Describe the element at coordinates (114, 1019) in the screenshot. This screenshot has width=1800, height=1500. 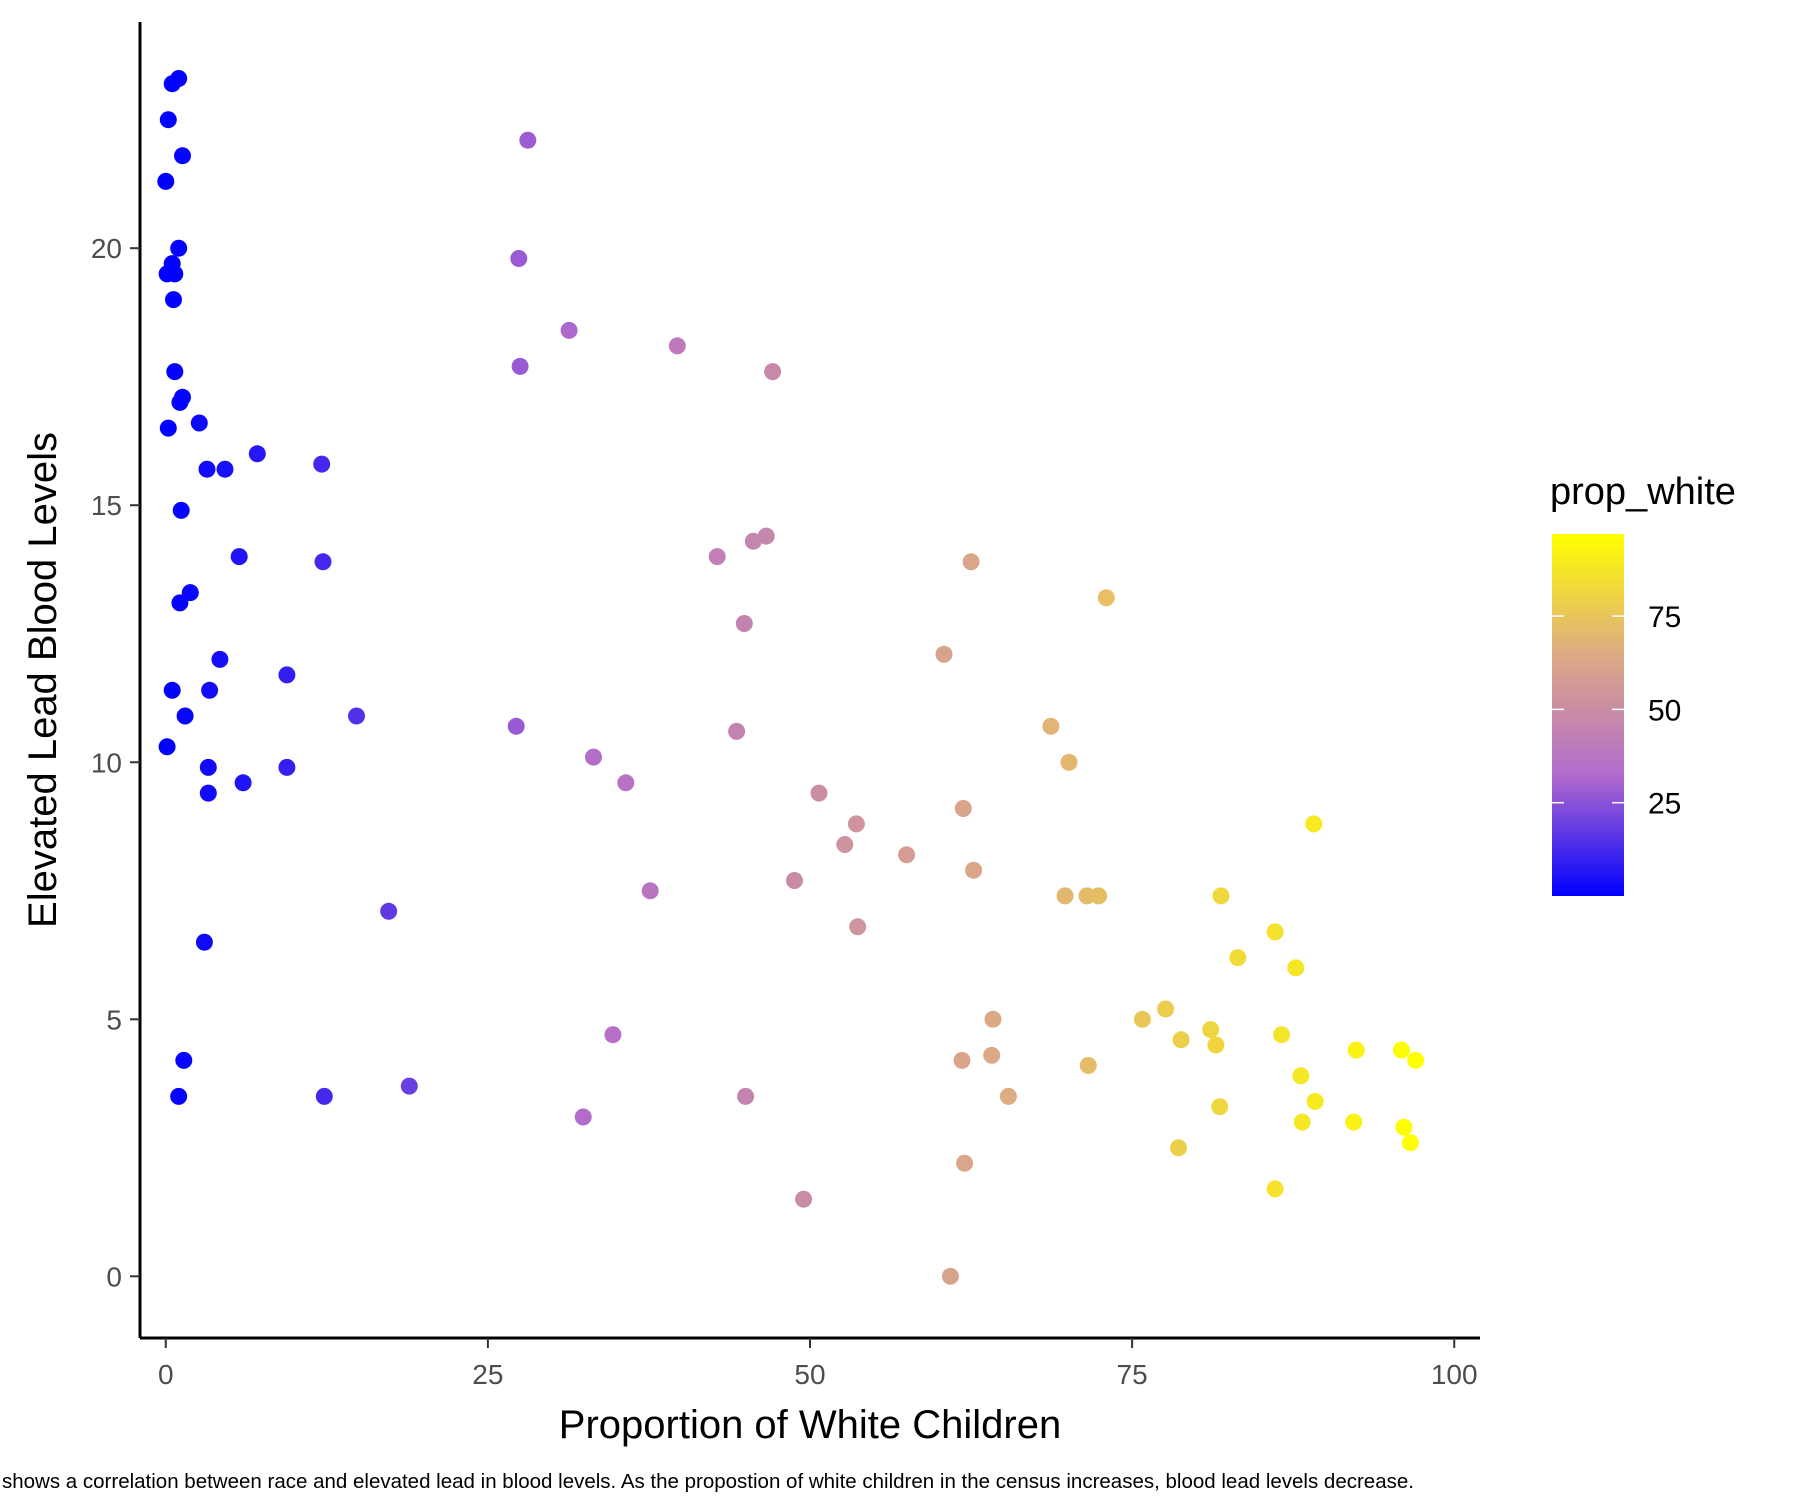
I see `y-tick-label: 5` at that location.